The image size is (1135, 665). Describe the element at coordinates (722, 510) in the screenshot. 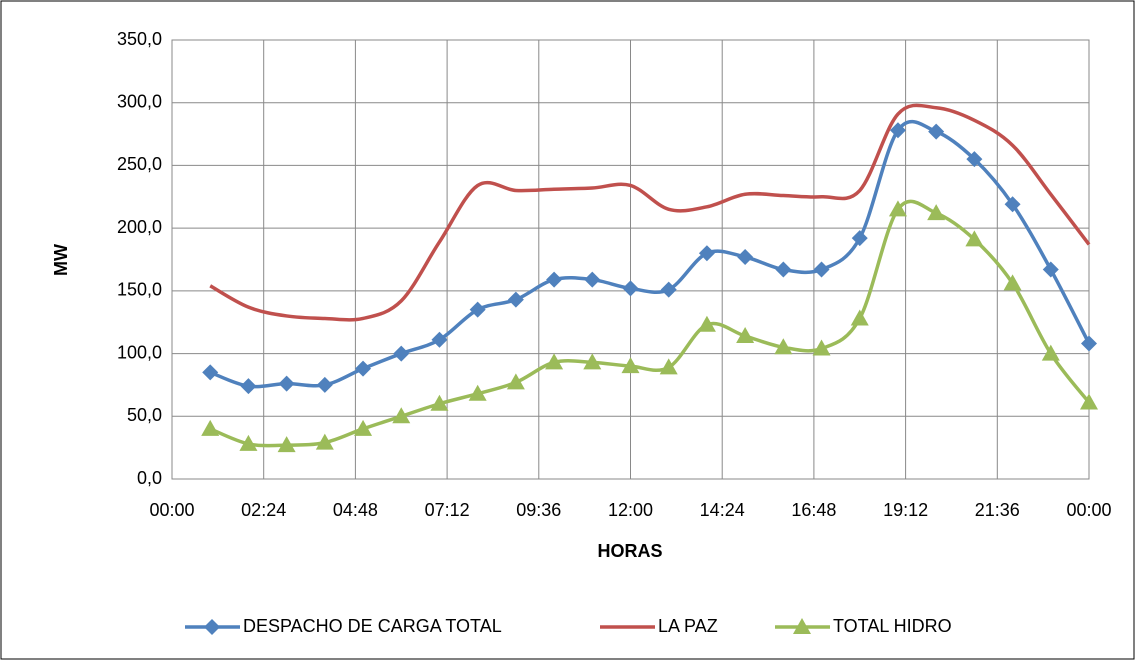

I see `x-tick-label: 14:24` at that location.